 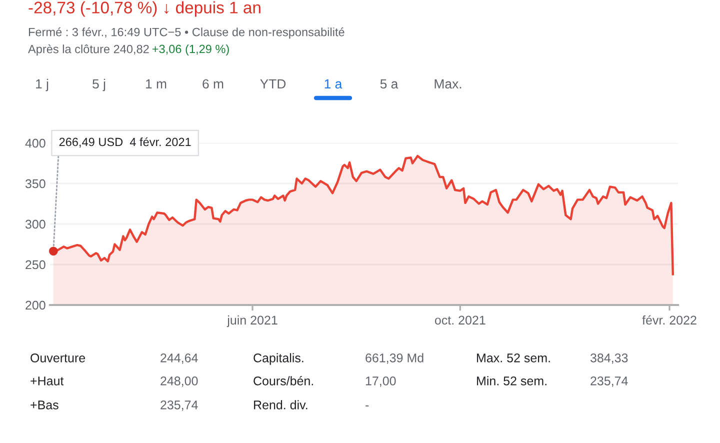 I want to click on text: 661,39 Md, so click(x=395, y=358).